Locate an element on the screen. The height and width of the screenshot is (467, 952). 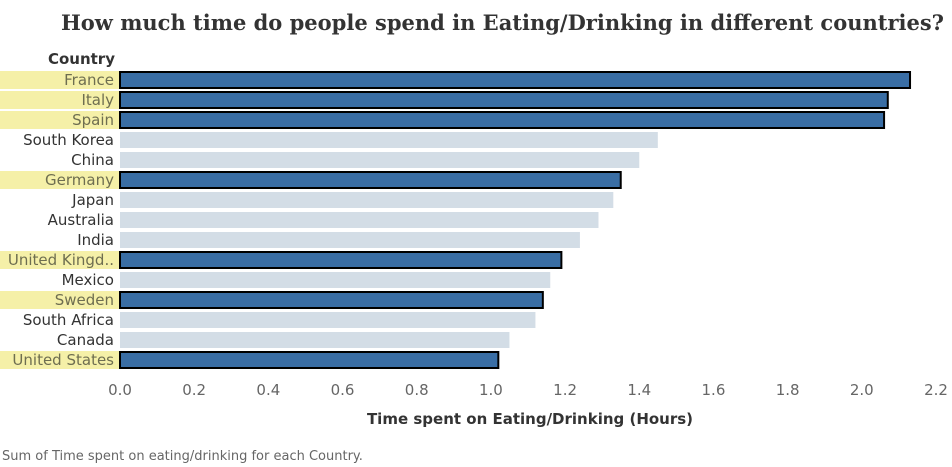
bar-germany is located at coordinates (370, 180).